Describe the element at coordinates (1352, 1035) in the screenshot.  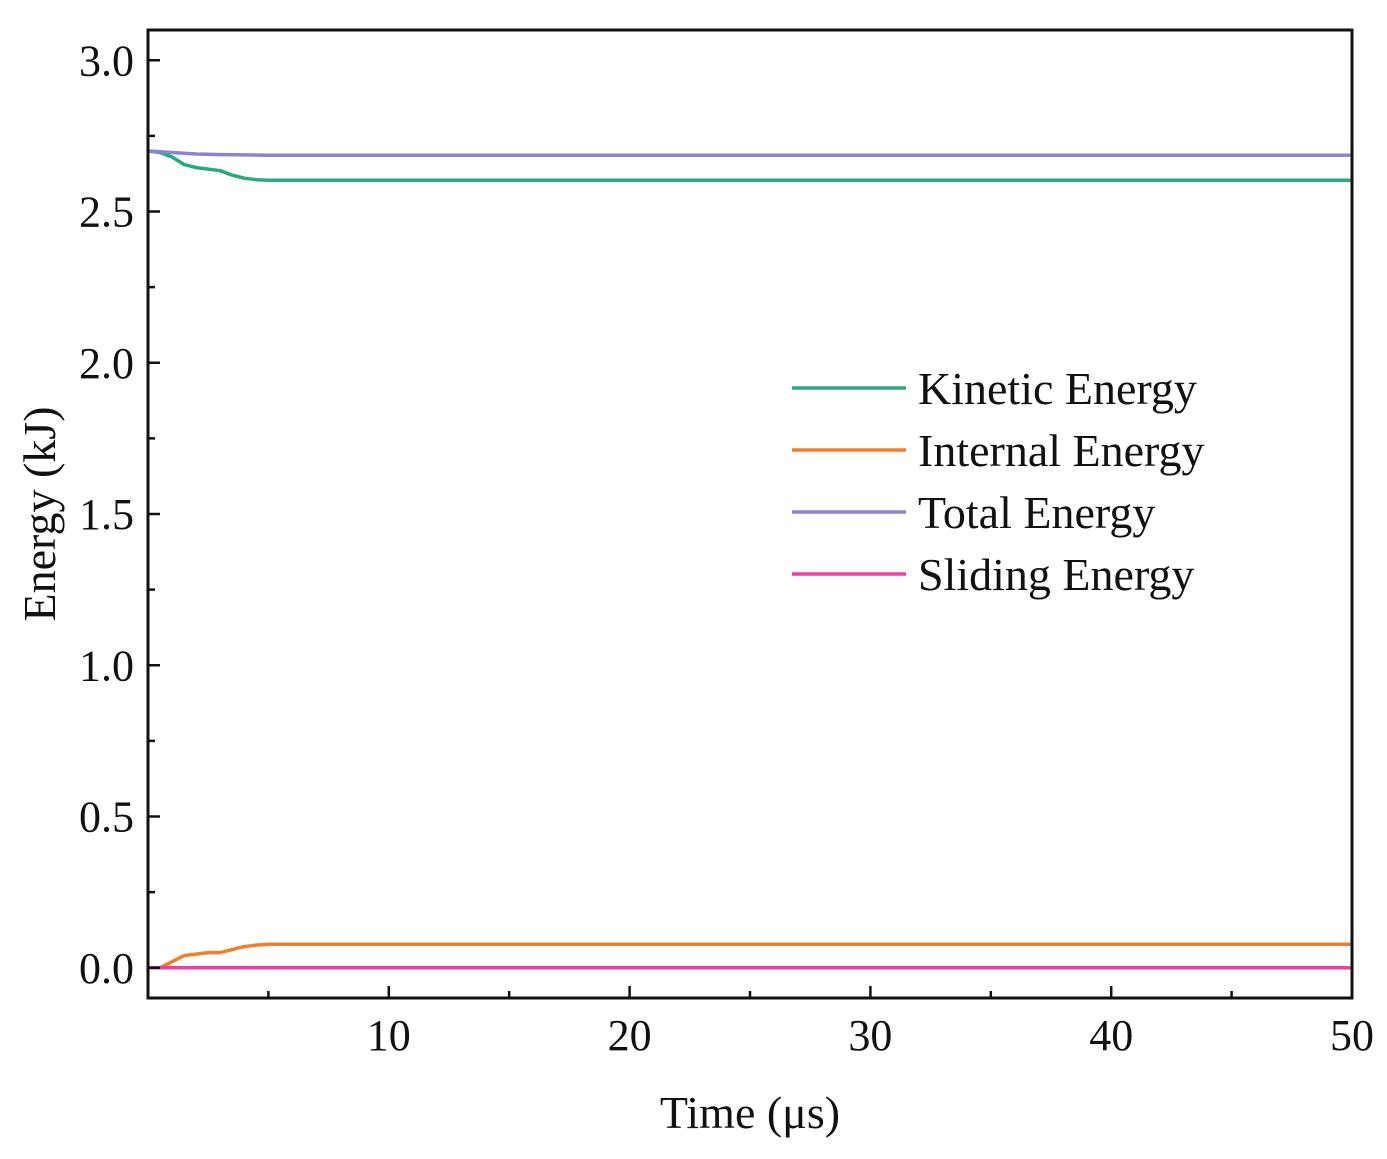
I see `x-tick-label: 50` at that location.